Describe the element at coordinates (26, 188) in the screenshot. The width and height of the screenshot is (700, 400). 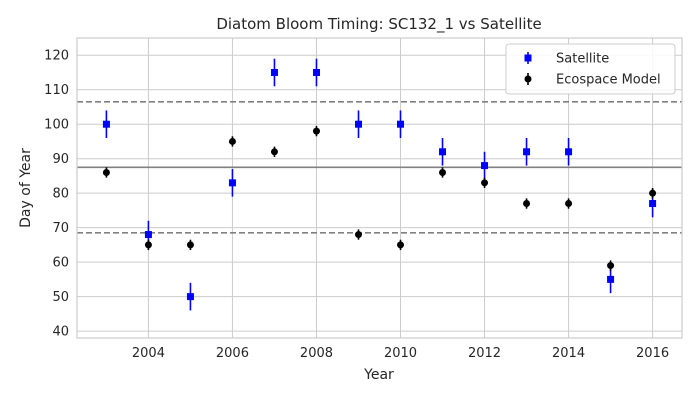
I see `y-axis-label: Day of Year` at that location.